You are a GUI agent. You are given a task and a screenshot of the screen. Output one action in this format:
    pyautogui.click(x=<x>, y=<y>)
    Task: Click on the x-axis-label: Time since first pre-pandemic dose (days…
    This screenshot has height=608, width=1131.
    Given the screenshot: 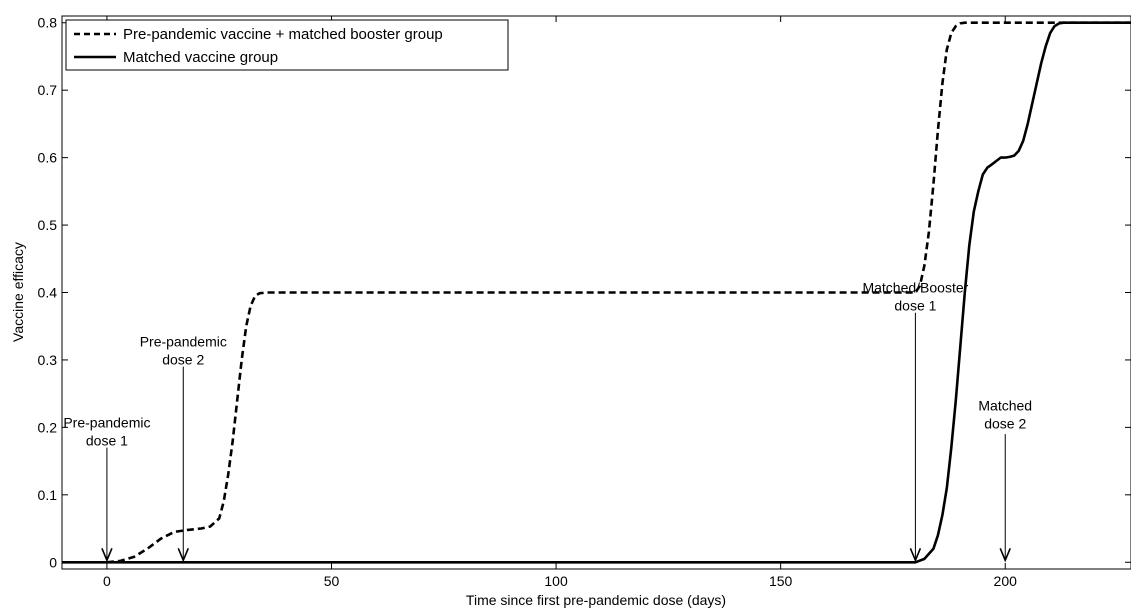 What is the action you would take?
    pyautogui.click(x=596, y=600)
    